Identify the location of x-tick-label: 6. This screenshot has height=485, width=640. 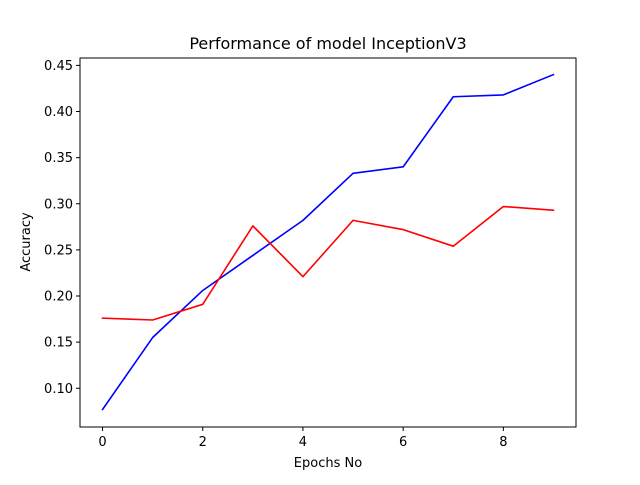
(403, 442).